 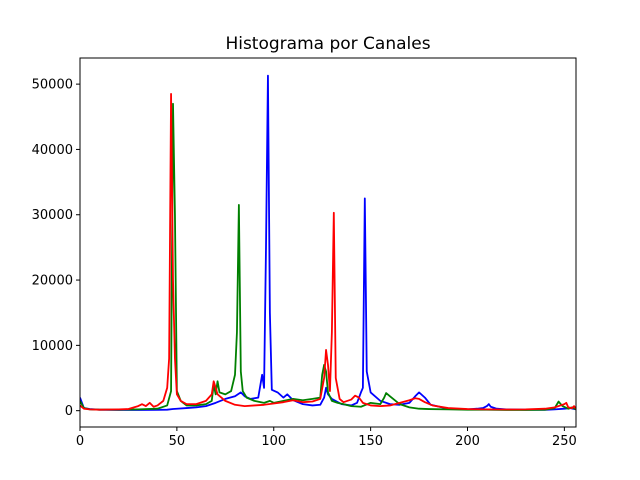 What do you see at coordinates (52, 346) in the screenshot?
I see `y-tick-label: 10000` at bounding box center [52, 346].